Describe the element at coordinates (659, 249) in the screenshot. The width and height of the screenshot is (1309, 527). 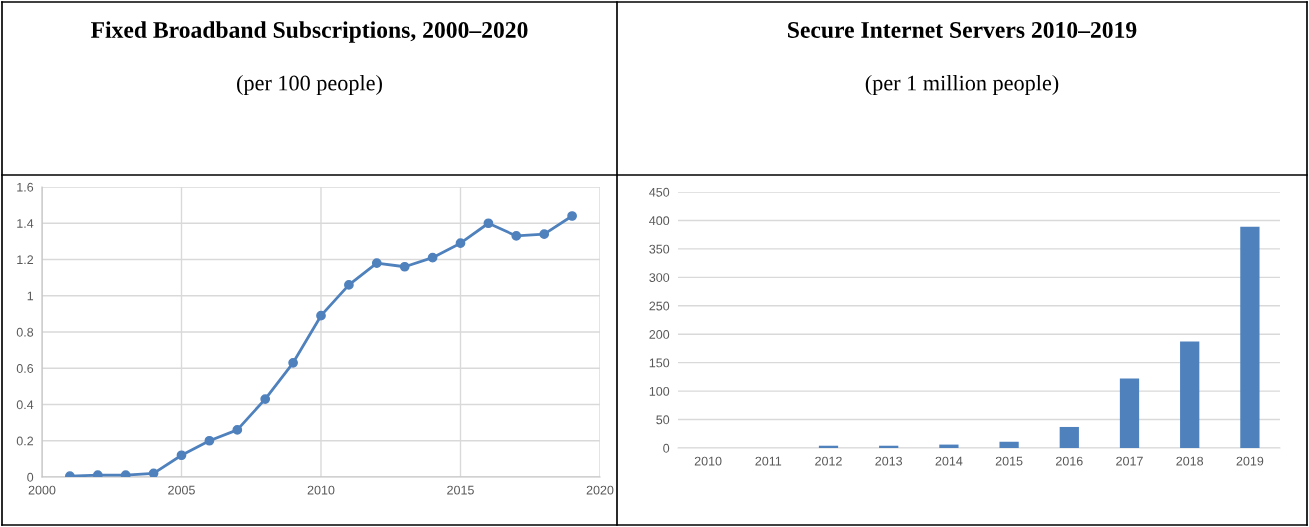
I see `y-tick-label: 350` at that location.